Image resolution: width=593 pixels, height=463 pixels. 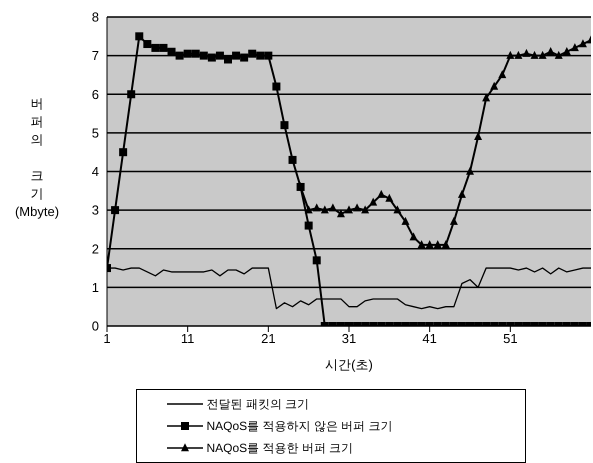 I want to click on x-tick-label: 41, so click(x=429, y=338).